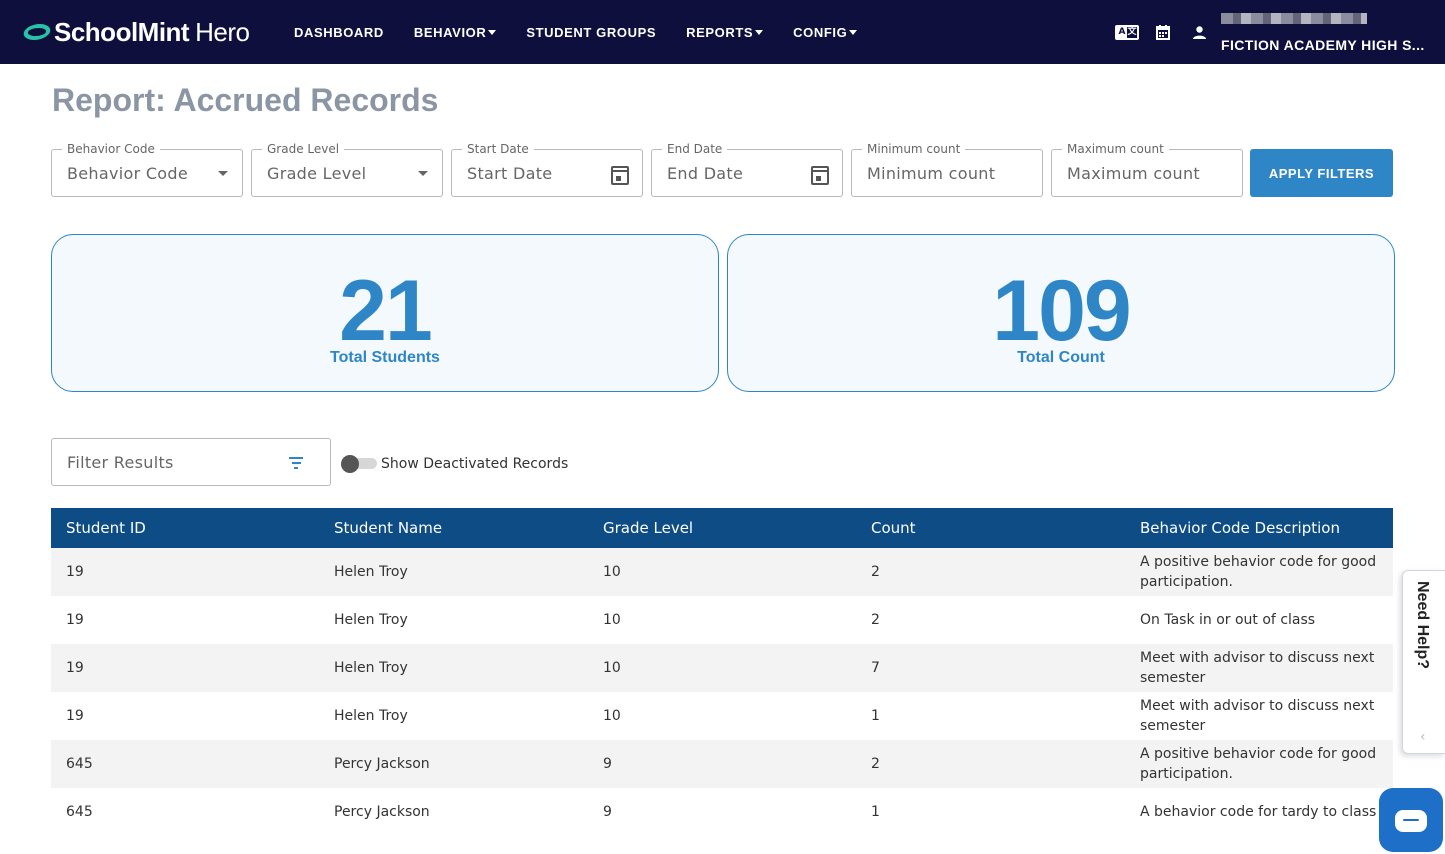 The image size is (1445, 854). I want to click on filter-icon, so click(296, 463).